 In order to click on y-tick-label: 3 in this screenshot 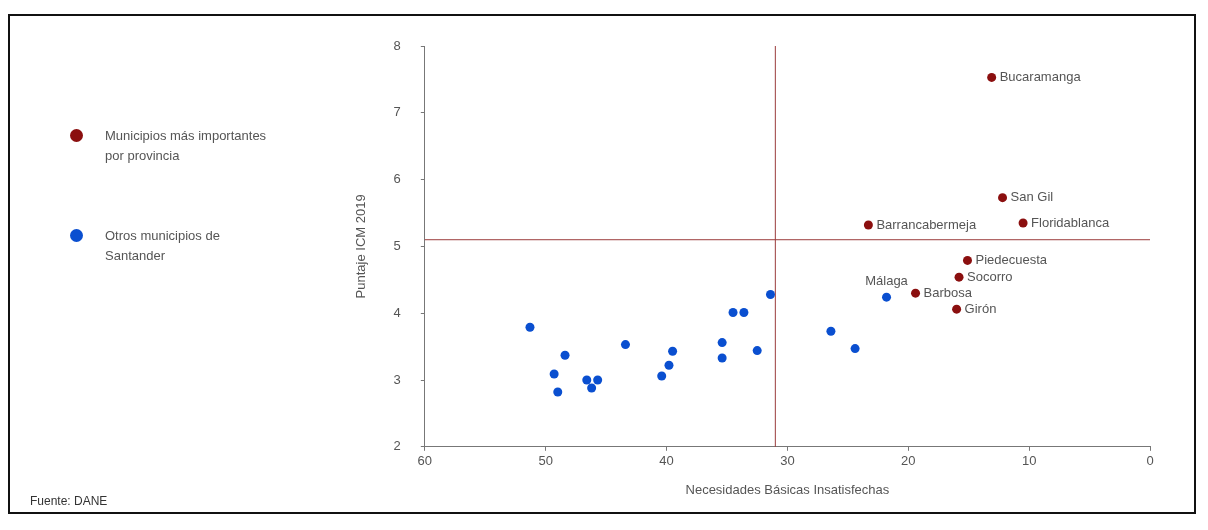, I will do `click(397, 379)`.